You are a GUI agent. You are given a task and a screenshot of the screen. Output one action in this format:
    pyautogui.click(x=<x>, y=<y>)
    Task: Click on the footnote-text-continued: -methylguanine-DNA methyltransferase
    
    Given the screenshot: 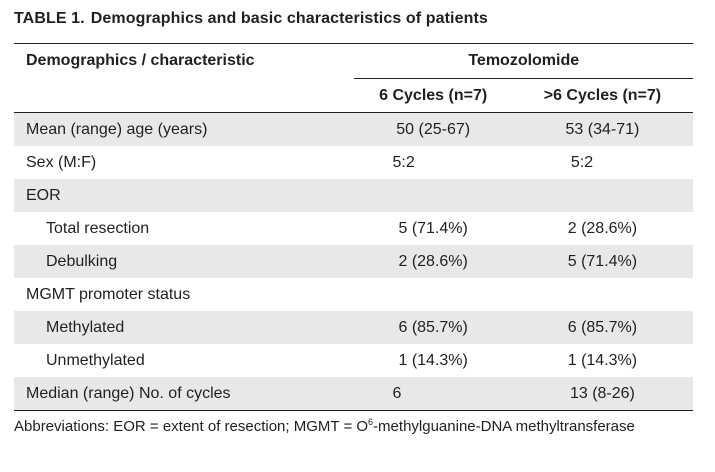 What is the action you would take?
    pyautogui.click(x=504, y=426)
    